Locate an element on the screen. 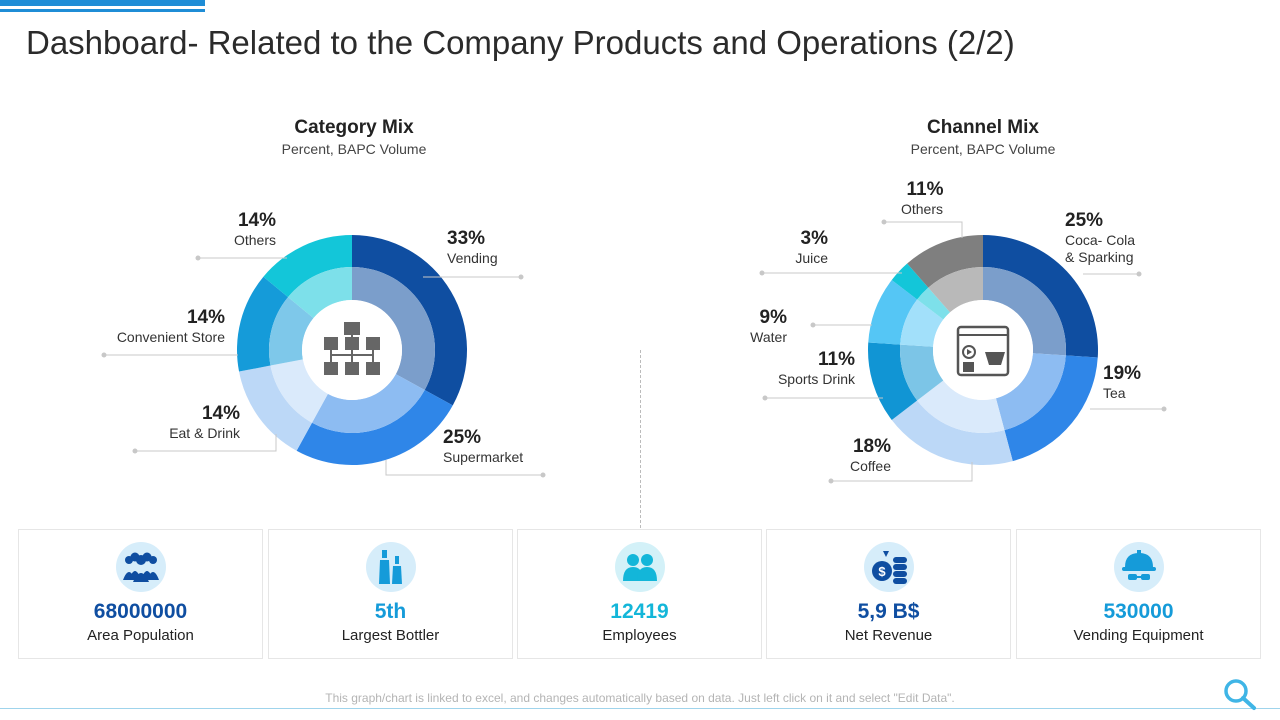 This screenshot has width=1280, height=720. kpi-card-vending-equipment: 530000 Vending Equipment is located at coordinates (1138, 594).